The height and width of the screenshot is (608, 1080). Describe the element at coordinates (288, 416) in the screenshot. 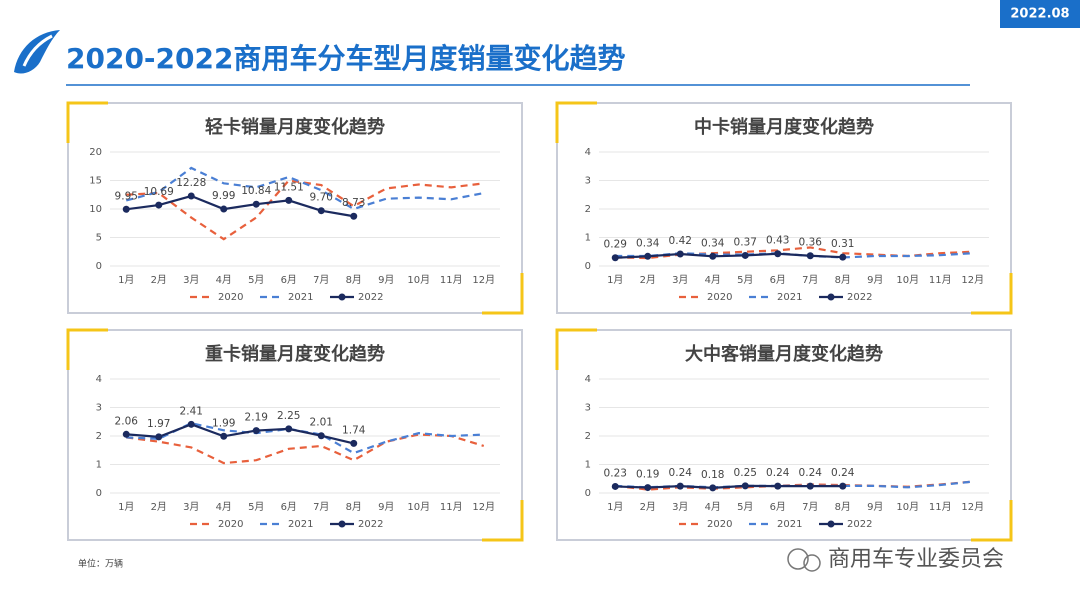

I see `data-label: 2.25` at that location.